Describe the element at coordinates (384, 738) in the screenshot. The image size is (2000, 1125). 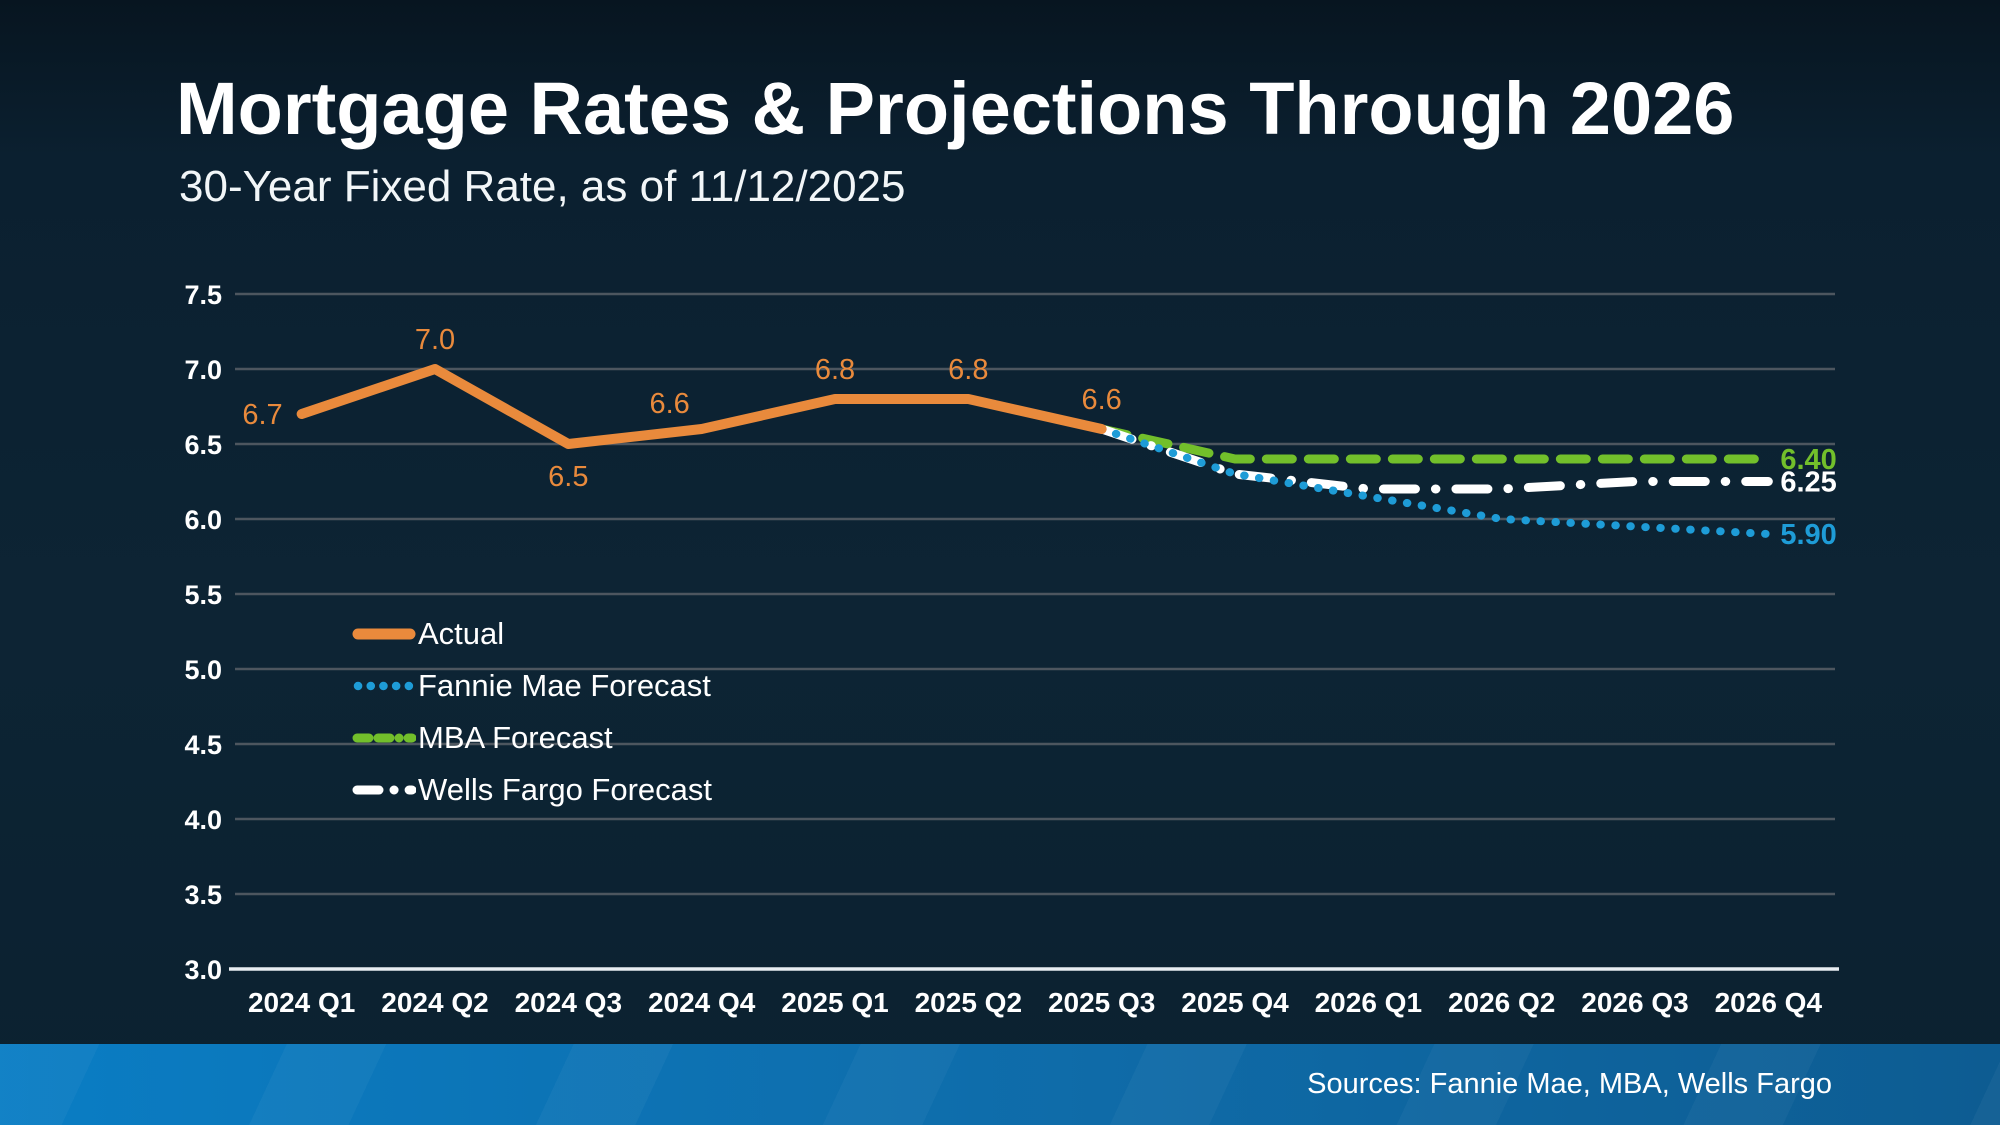
I see `dashed-line-swatch-icon` at that location.